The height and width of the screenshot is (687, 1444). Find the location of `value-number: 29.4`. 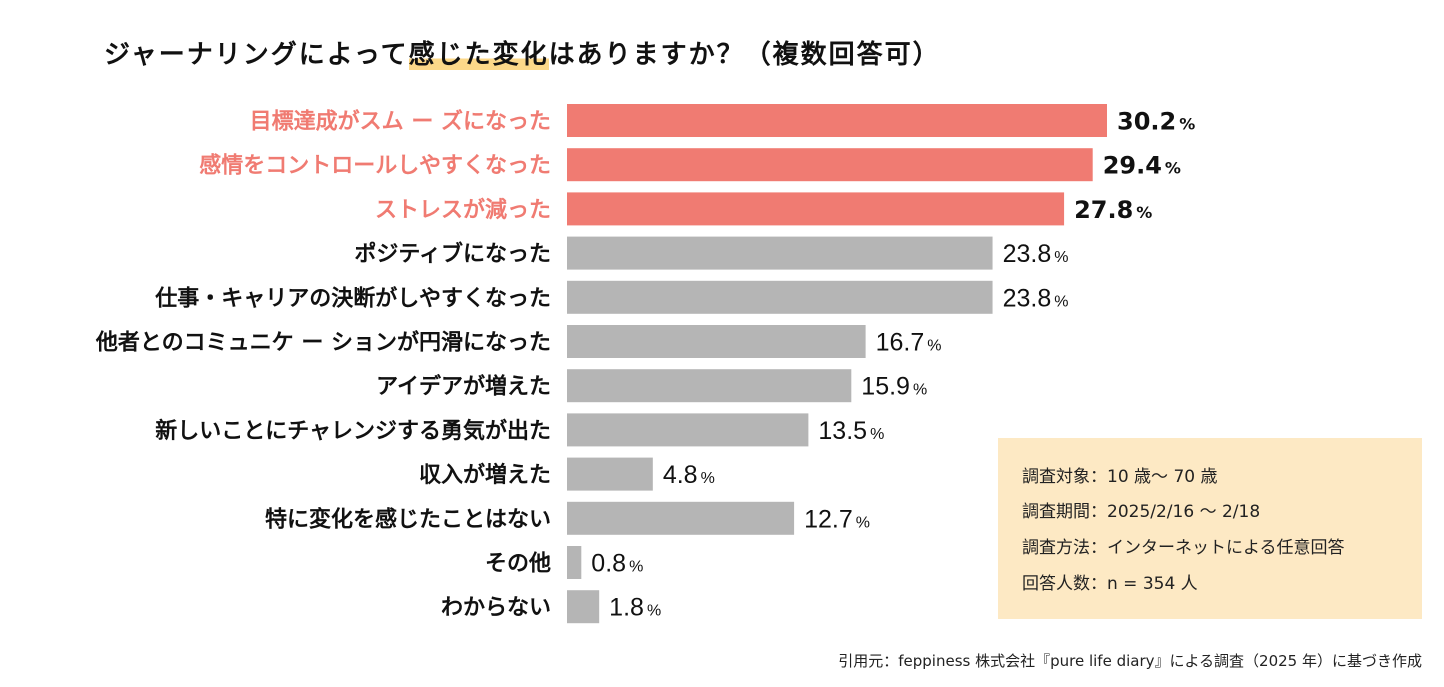

value-number: 29.4 is located at coordinates (1132, 166).